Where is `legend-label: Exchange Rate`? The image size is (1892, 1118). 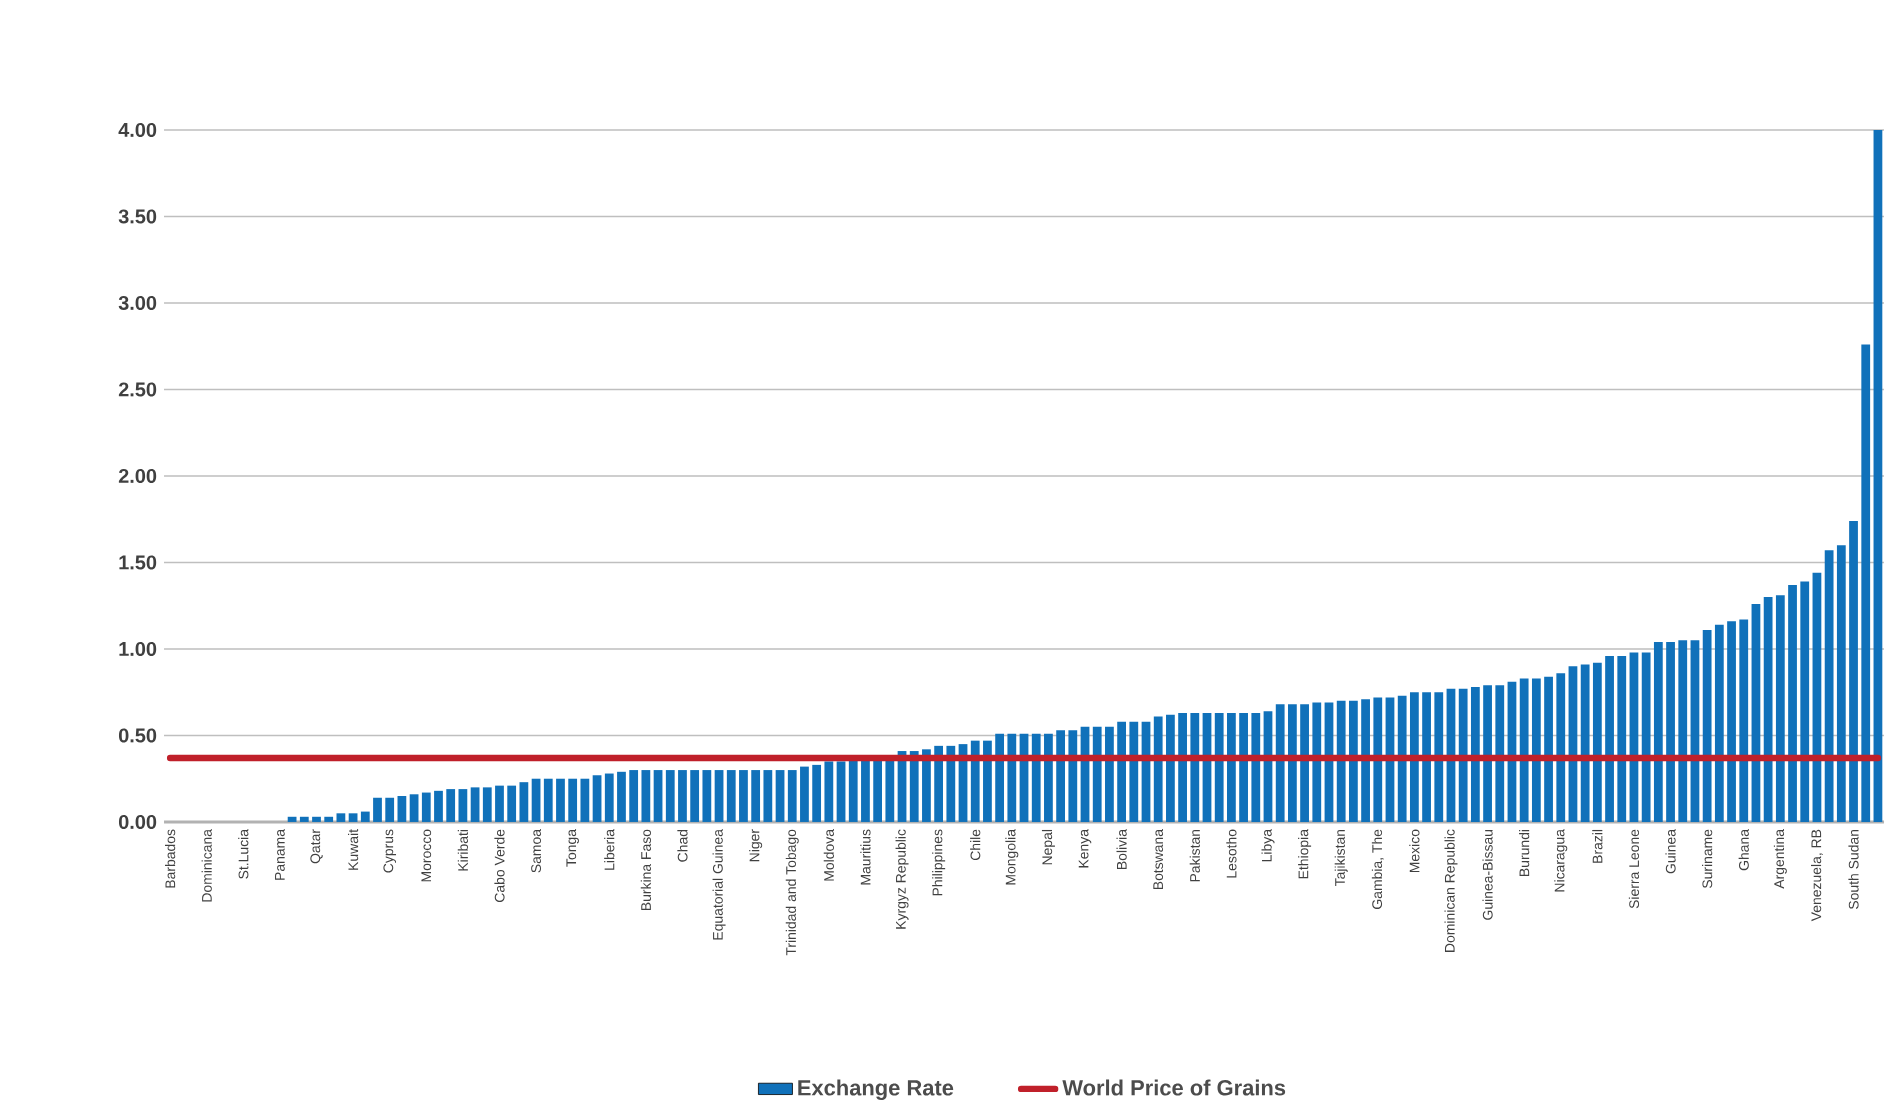
legend-label: Exchange Rate is located at coordinates (876, 1089).